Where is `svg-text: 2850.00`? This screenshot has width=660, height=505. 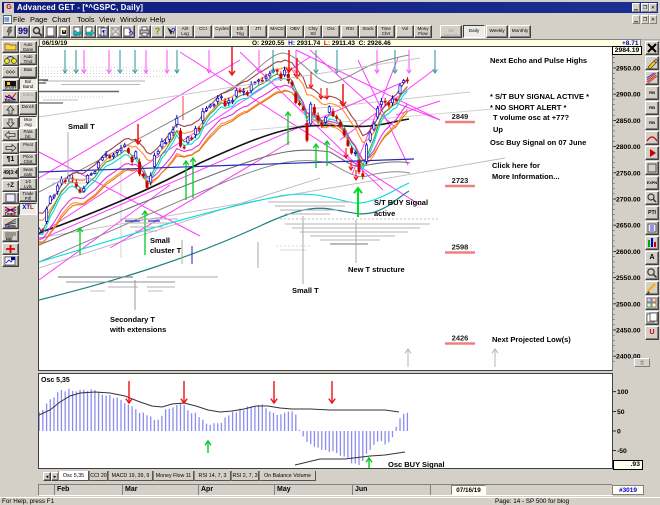 svg-text: 2850.00 is located at coordinates (628, 121).